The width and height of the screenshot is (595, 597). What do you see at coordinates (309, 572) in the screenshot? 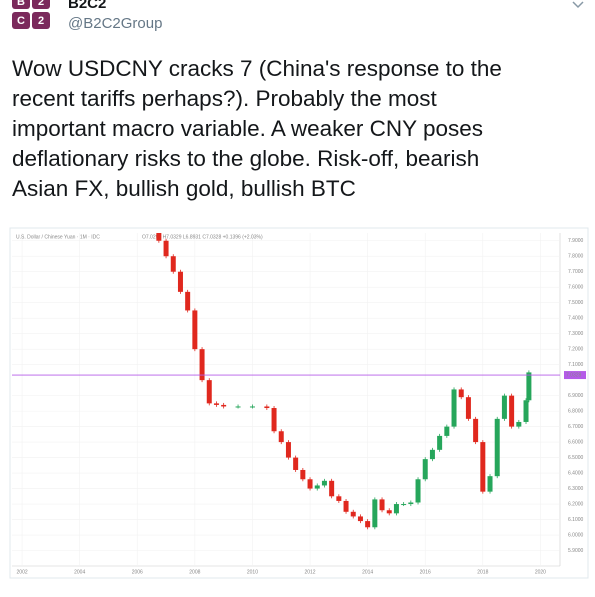
I see `x-tick-label: 2012` at bounding box center [309, 572].